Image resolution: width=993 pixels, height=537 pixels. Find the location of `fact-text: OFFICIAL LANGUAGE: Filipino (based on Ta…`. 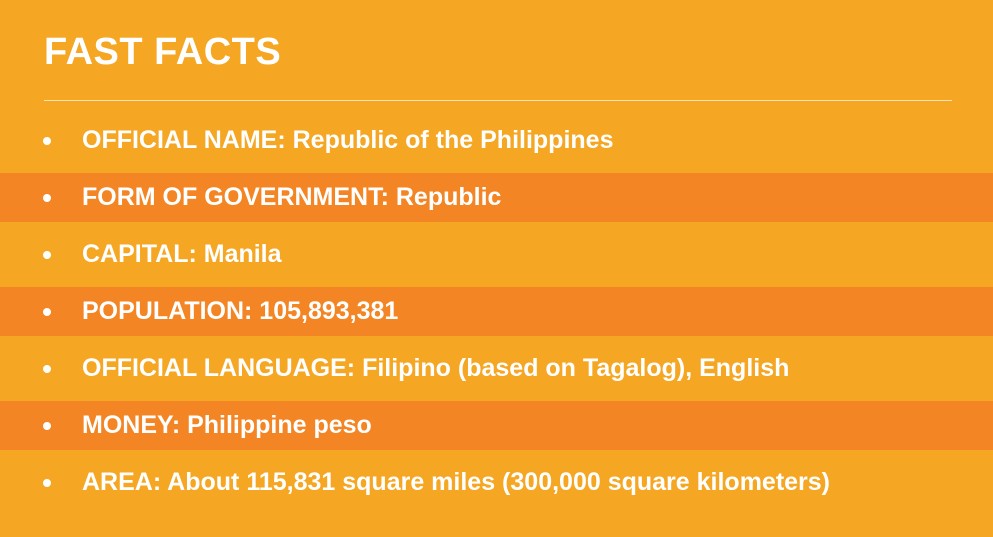

fact-text: OFFICIAL LANGUAGE: Filipino (based on Ta… is located at coordinates (436, 368).